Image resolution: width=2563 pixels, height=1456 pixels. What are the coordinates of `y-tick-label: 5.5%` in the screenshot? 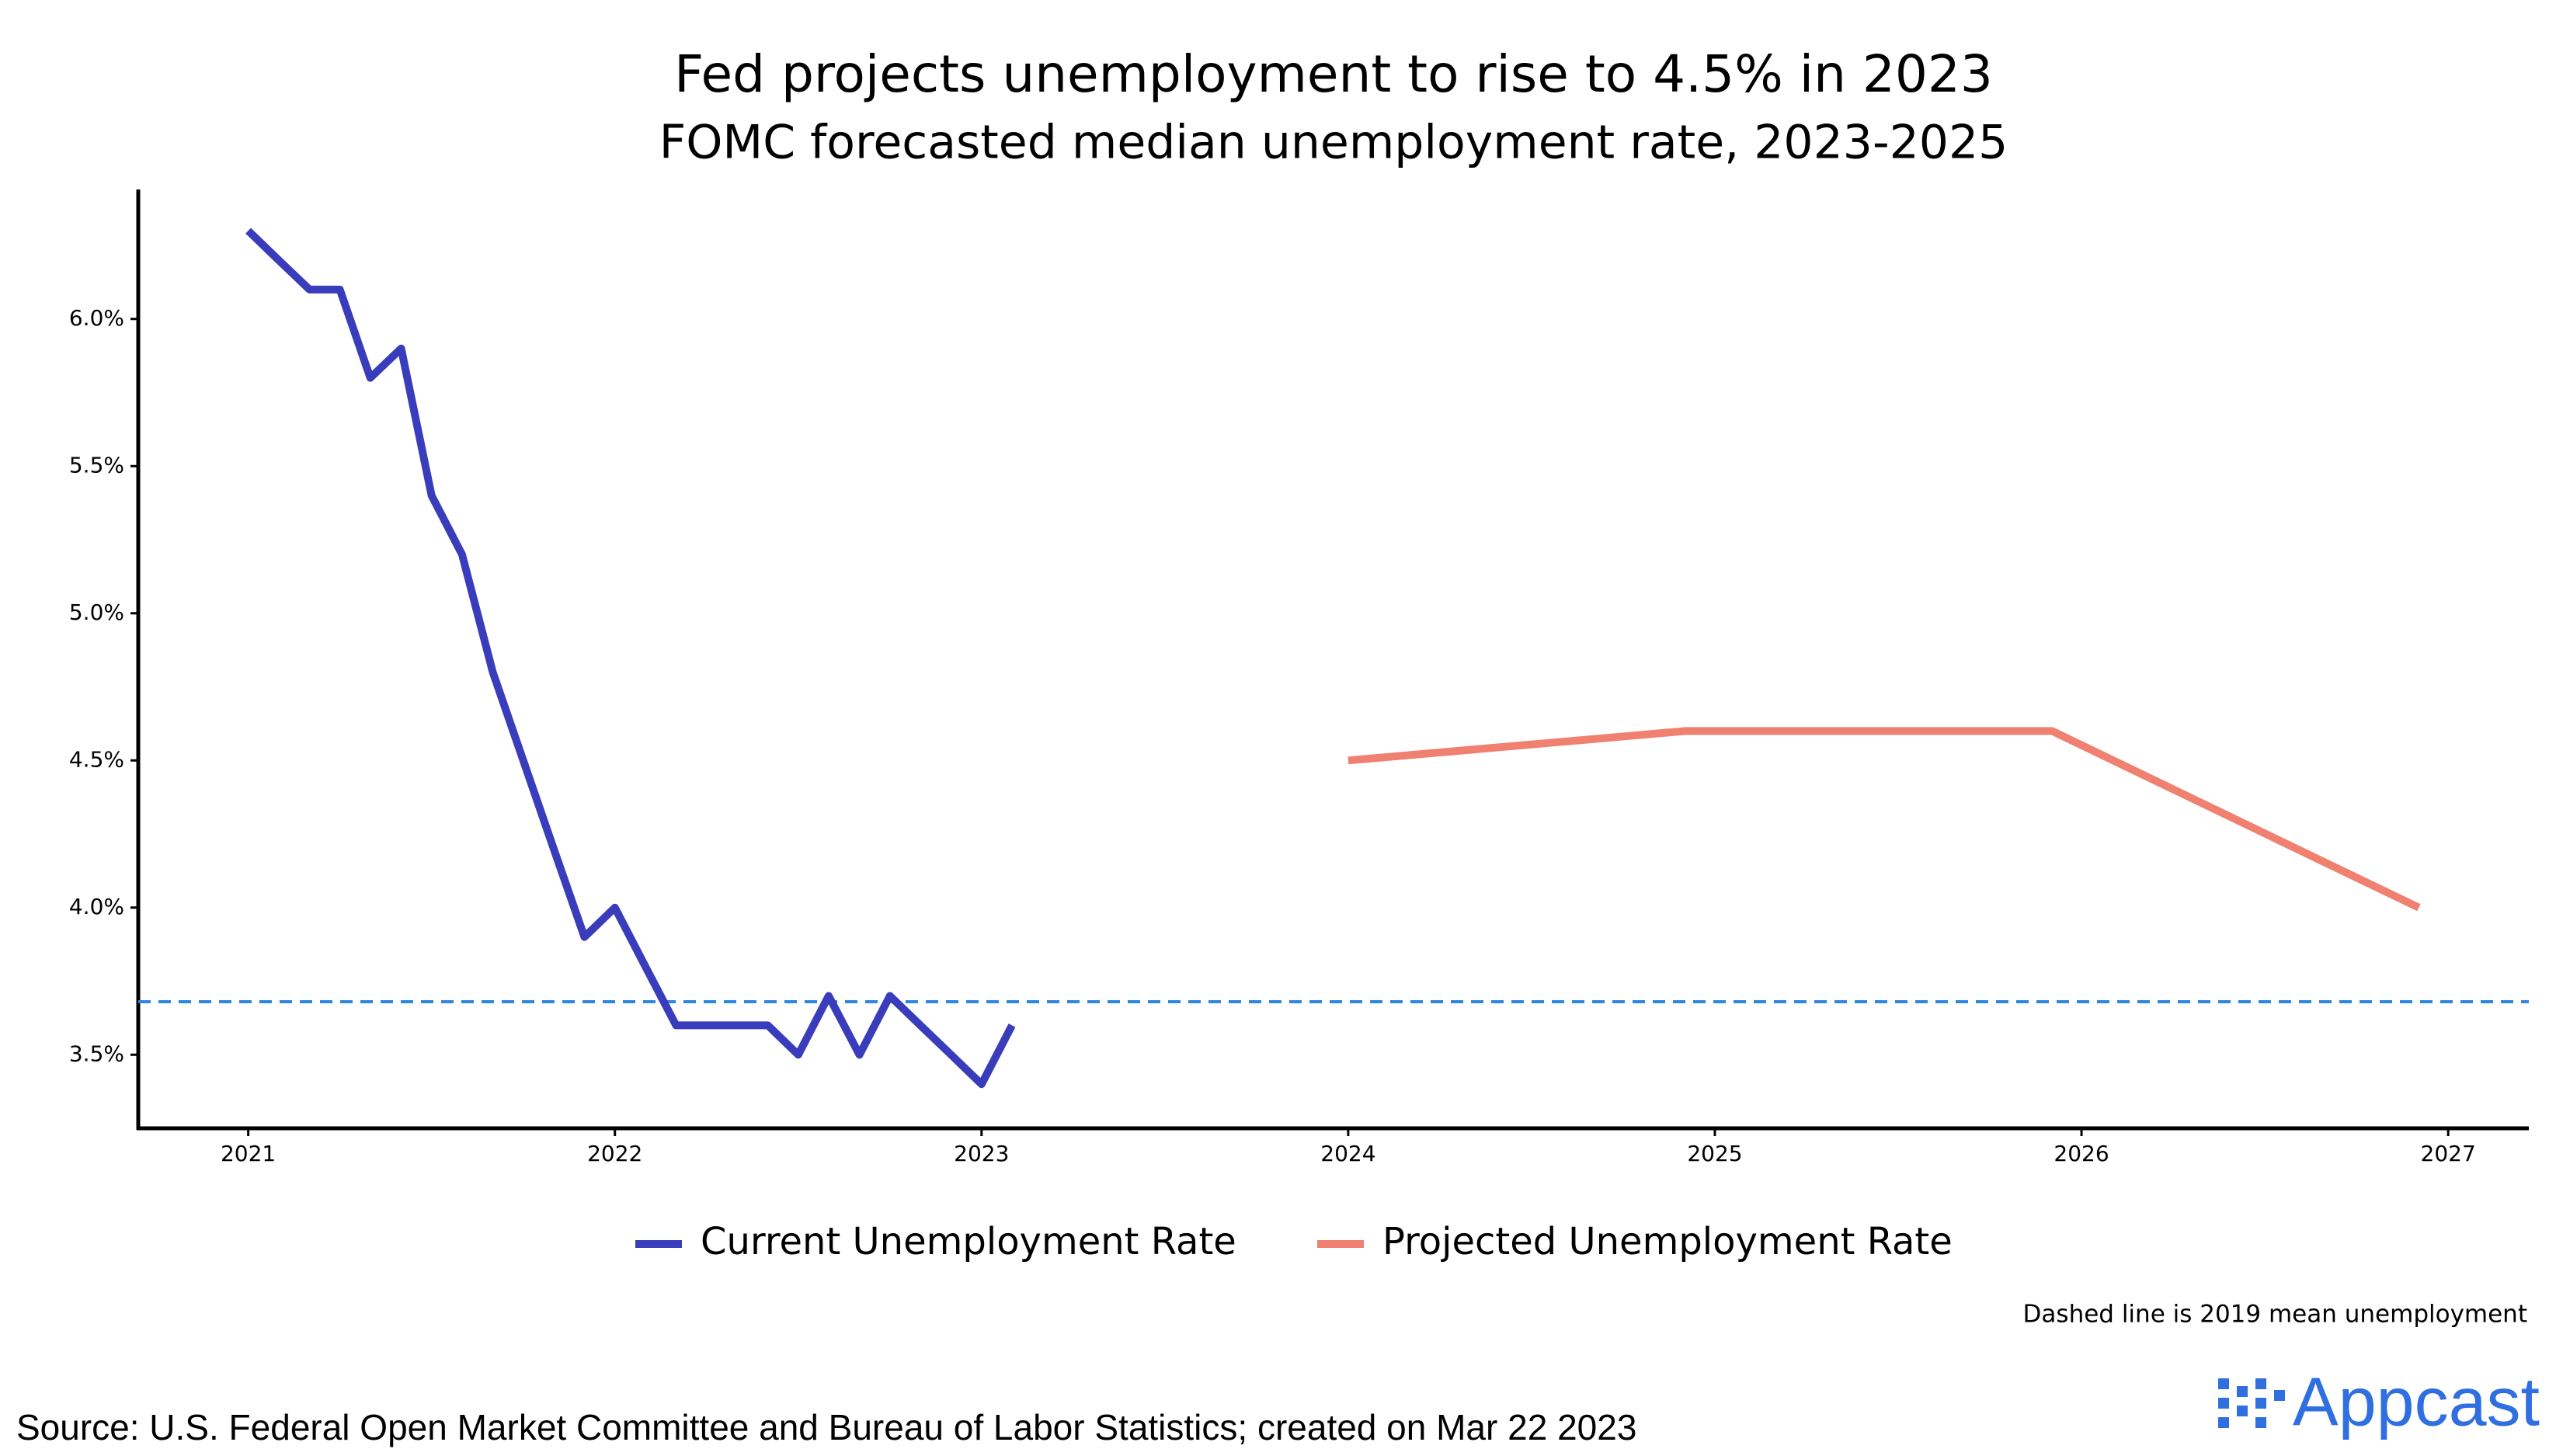 It's located at (96, 465).